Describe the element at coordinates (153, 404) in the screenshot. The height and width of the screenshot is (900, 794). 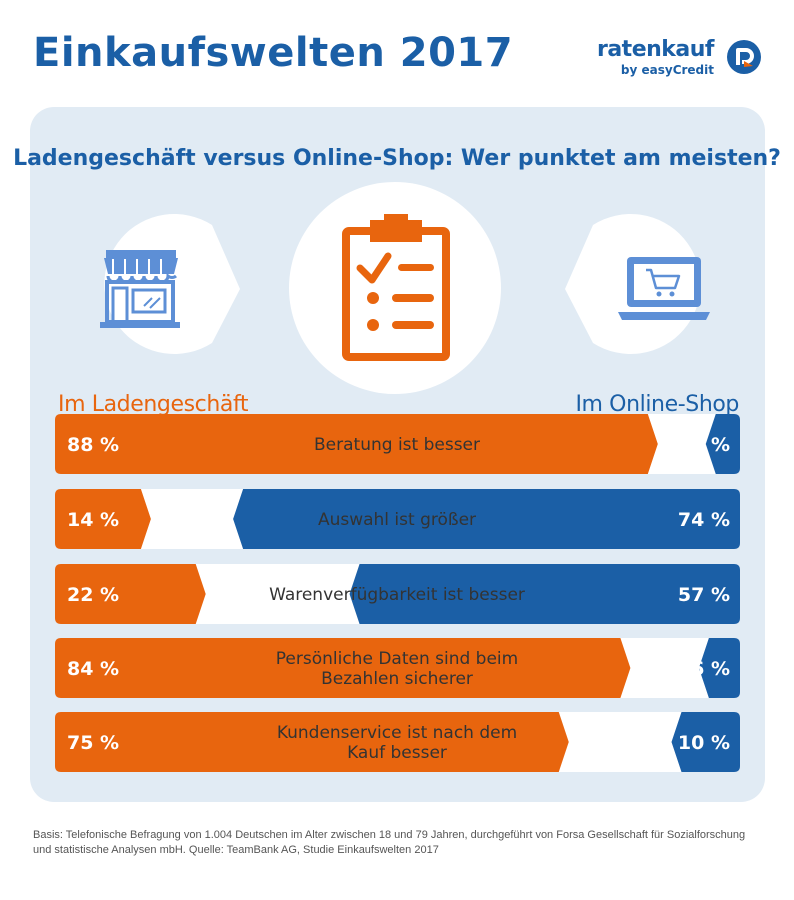
I see `legend-store: Im Ladengeschäft` at that location.